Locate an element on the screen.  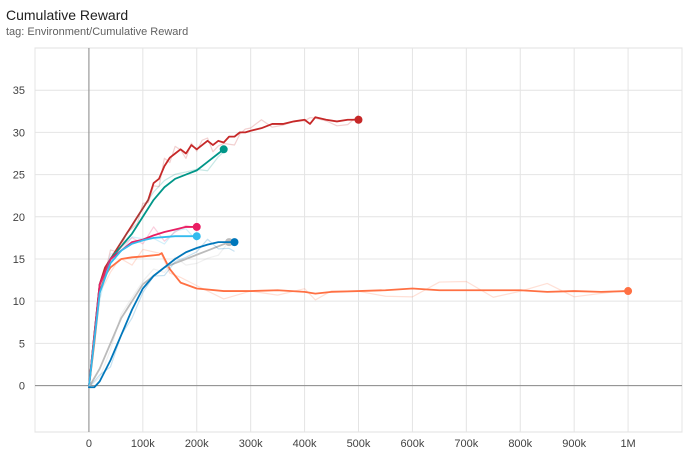
y-tick-label: 20 is located at coordinates (19, 218).